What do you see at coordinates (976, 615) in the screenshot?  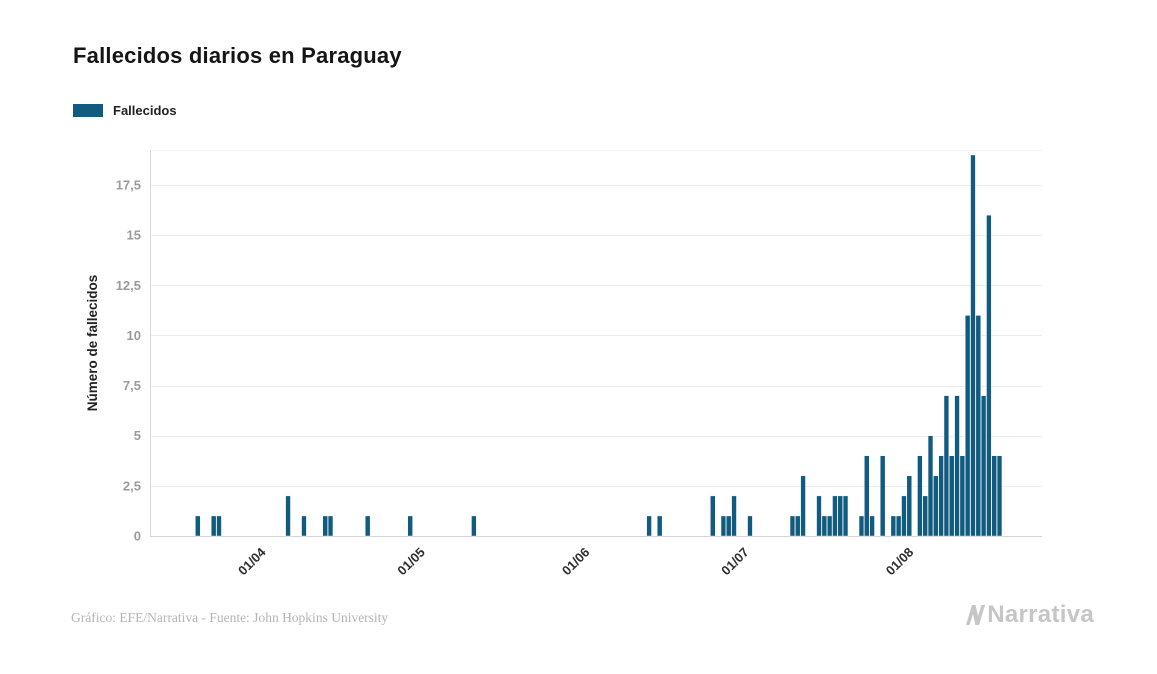 I see `narrativa-n-icon` at bounding box center [976, 615].